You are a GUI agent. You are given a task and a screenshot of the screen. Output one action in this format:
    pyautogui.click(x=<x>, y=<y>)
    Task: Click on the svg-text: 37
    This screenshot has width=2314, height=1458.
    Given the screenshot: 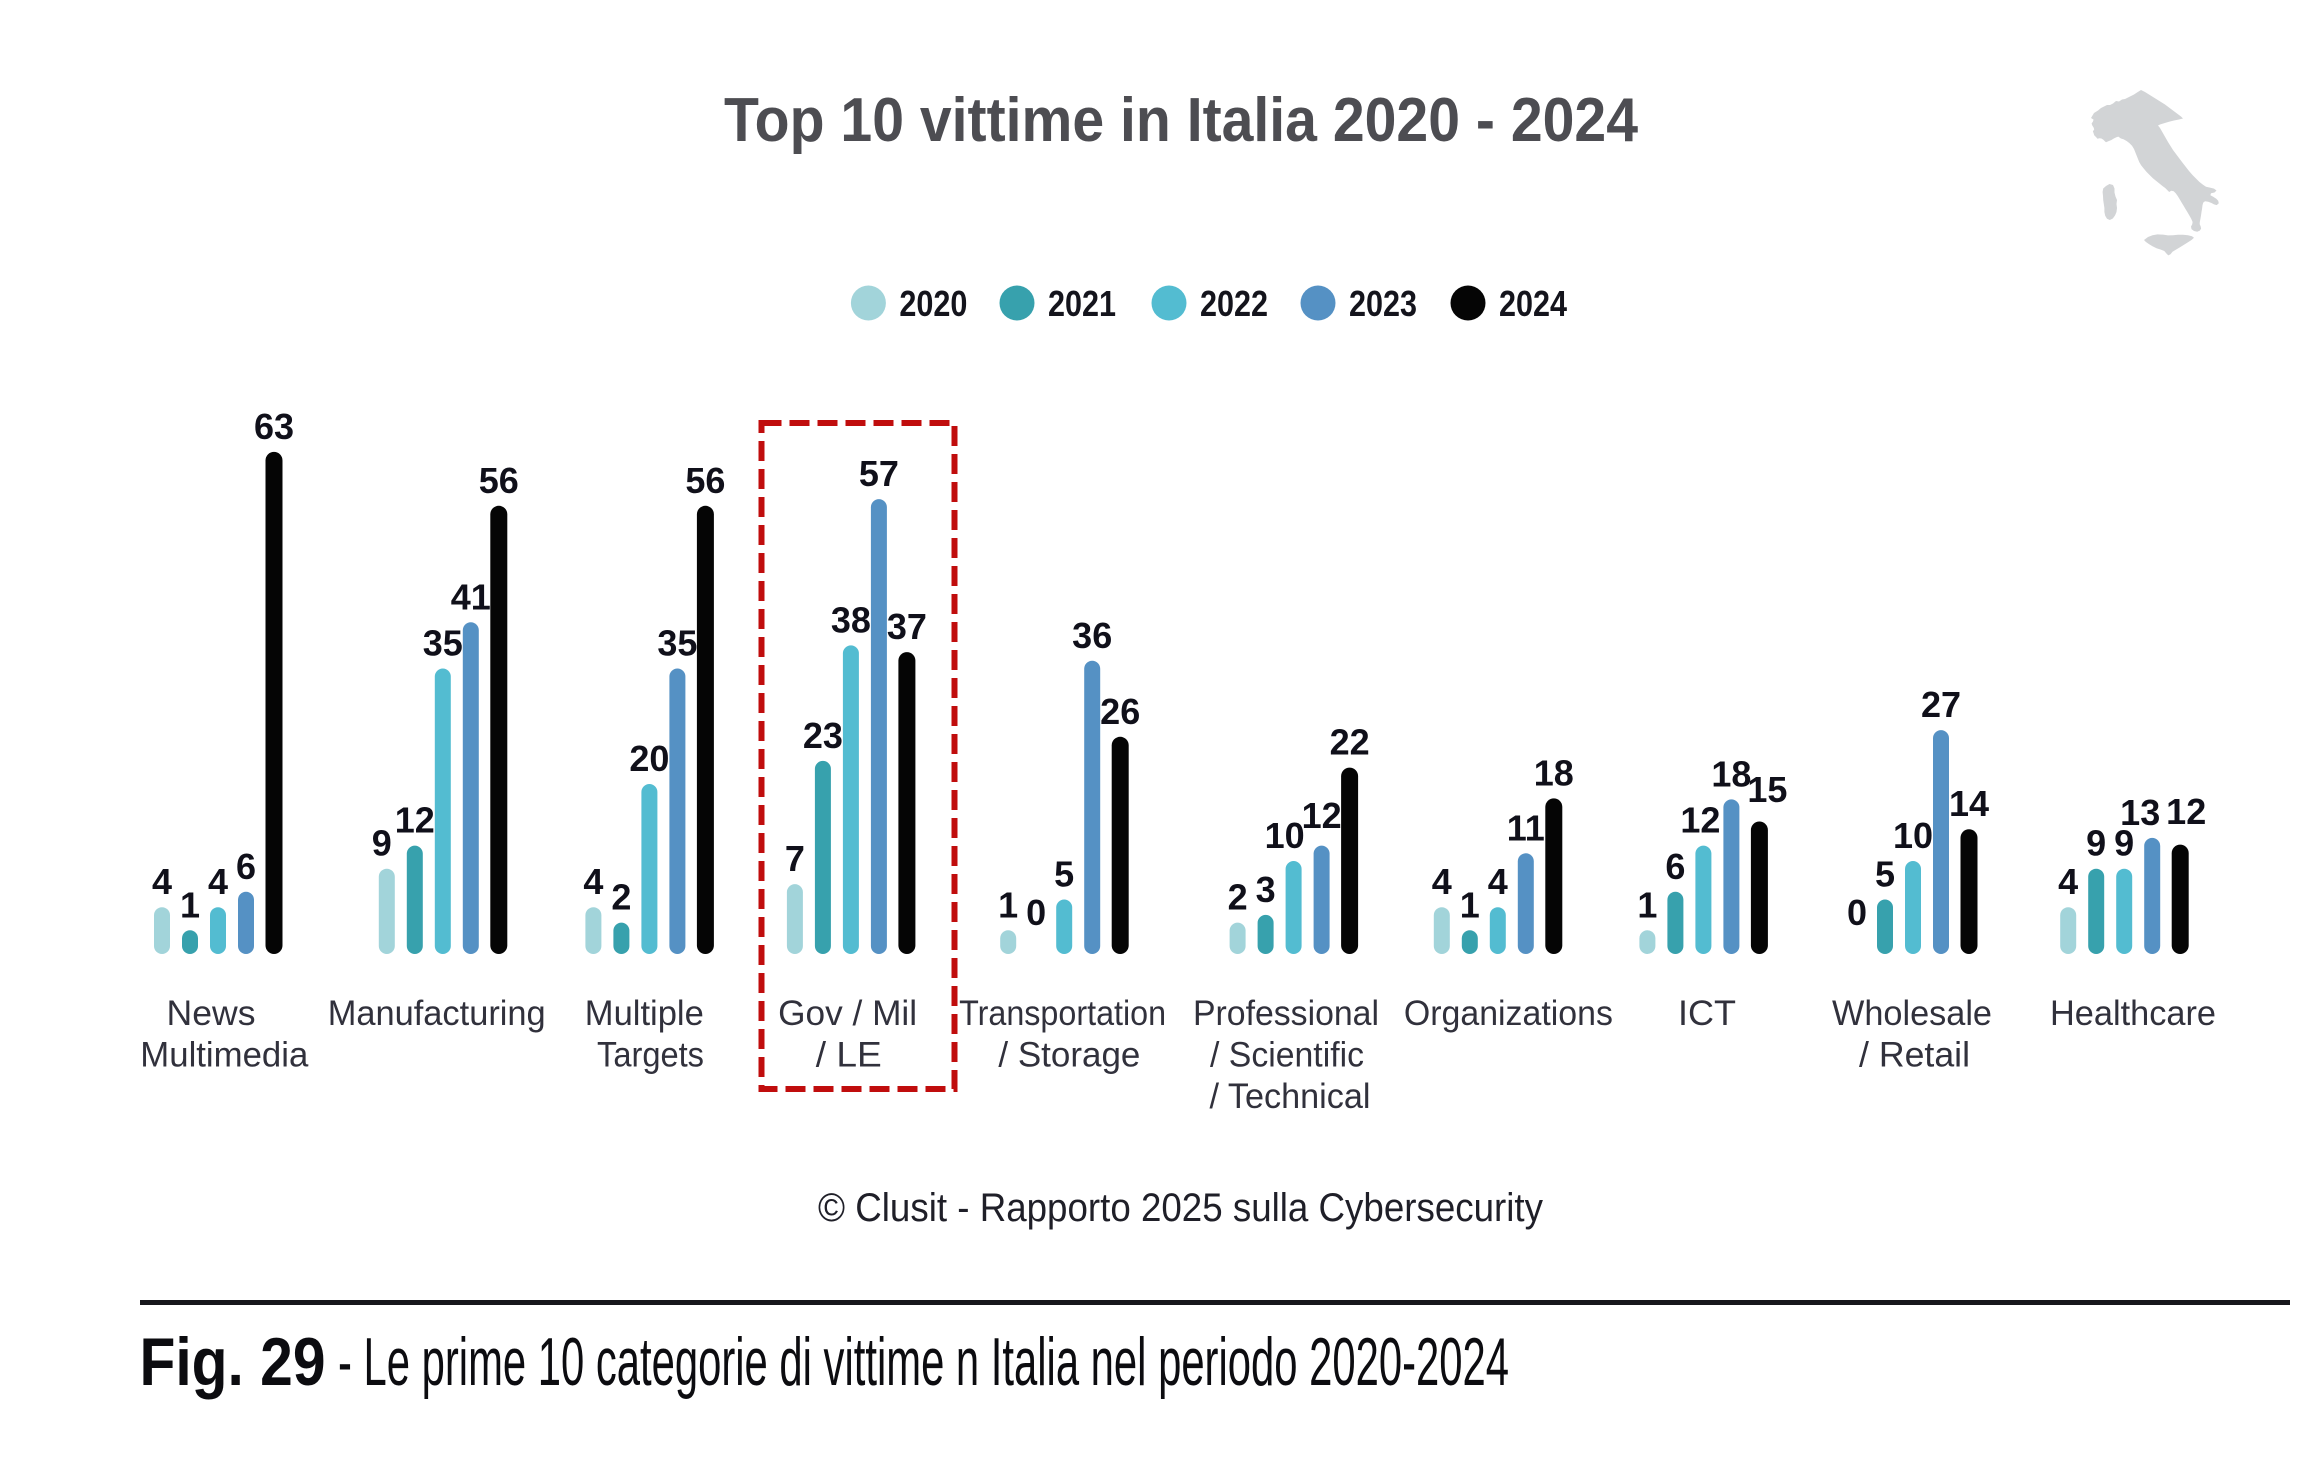 What is the action you would take?
    pyautogui.click(x=907, y=626)
    